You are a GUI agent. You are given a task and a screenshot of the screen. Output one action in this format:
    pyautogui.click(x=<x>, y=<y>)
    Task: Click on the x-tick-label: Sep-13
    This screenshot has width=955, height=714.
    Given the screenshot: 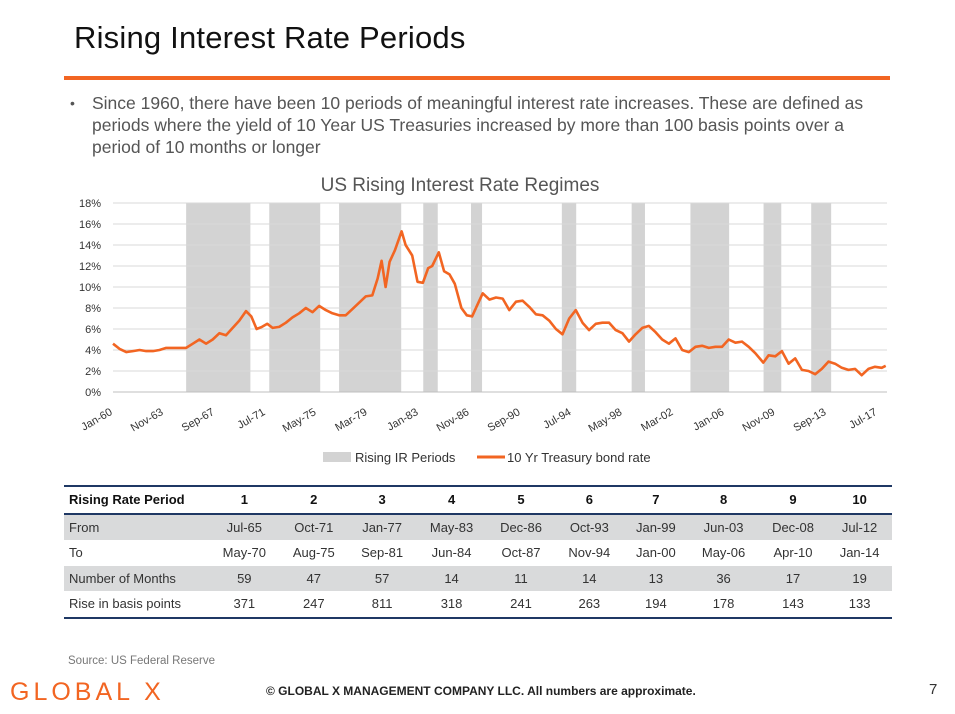 What is the action you would take?
    pyautogui.click(x=810, y=420)
    